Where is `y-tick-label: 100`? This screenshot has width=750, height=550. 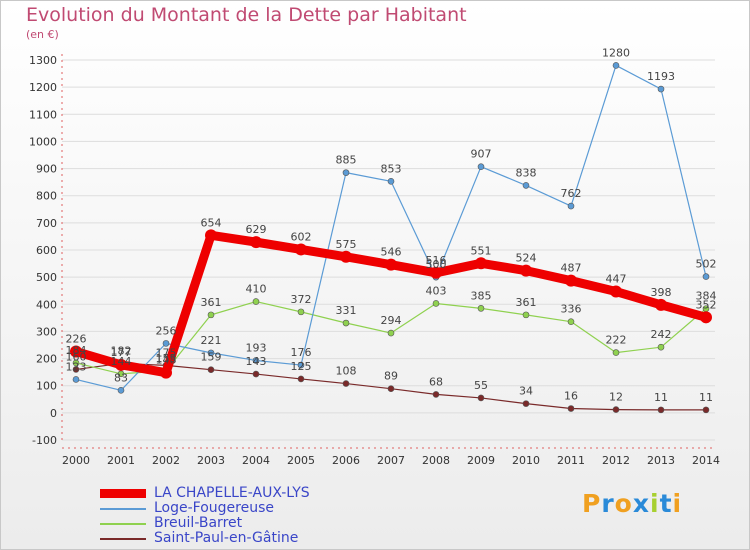
y-tick-label: 100 is located at coordinates (46, 386).